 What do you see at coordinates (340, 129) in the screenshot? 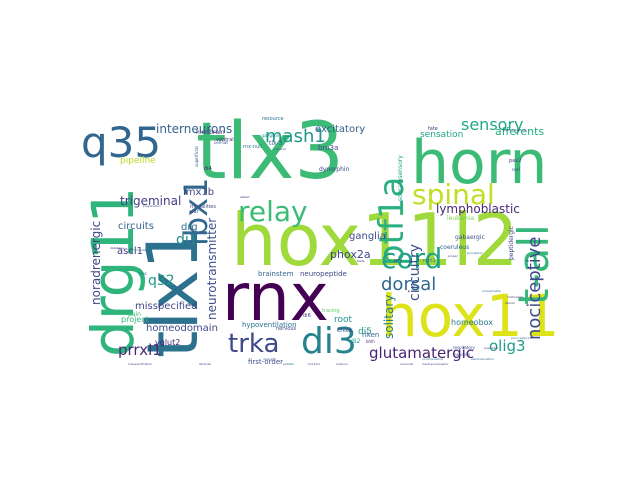
I see `cloud-word: excitatory` at bounding box center [340, 129].